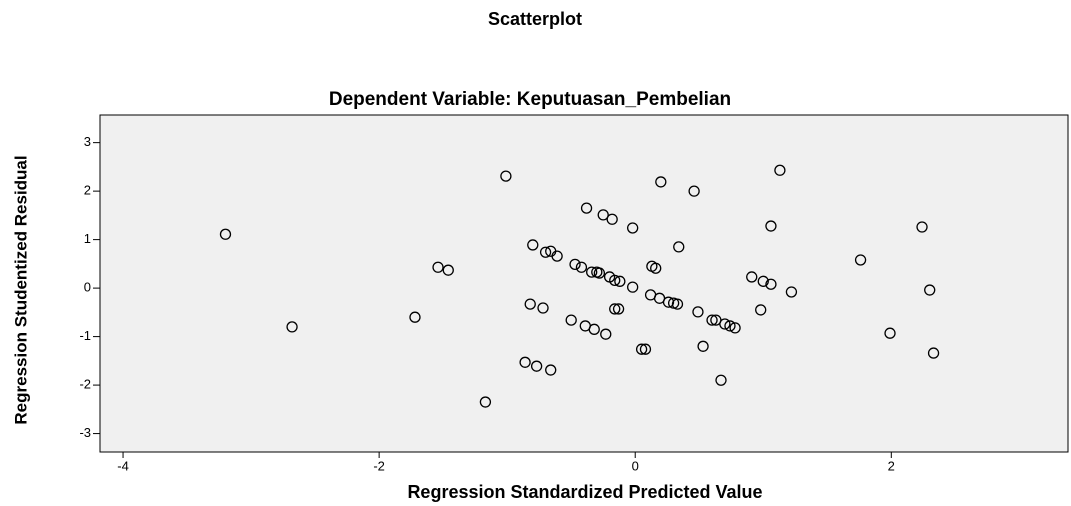  What do you see at coordinates (85, 335) in the screenshot?
I see `y-tick-label: -1` at bounding box center [85, 335].